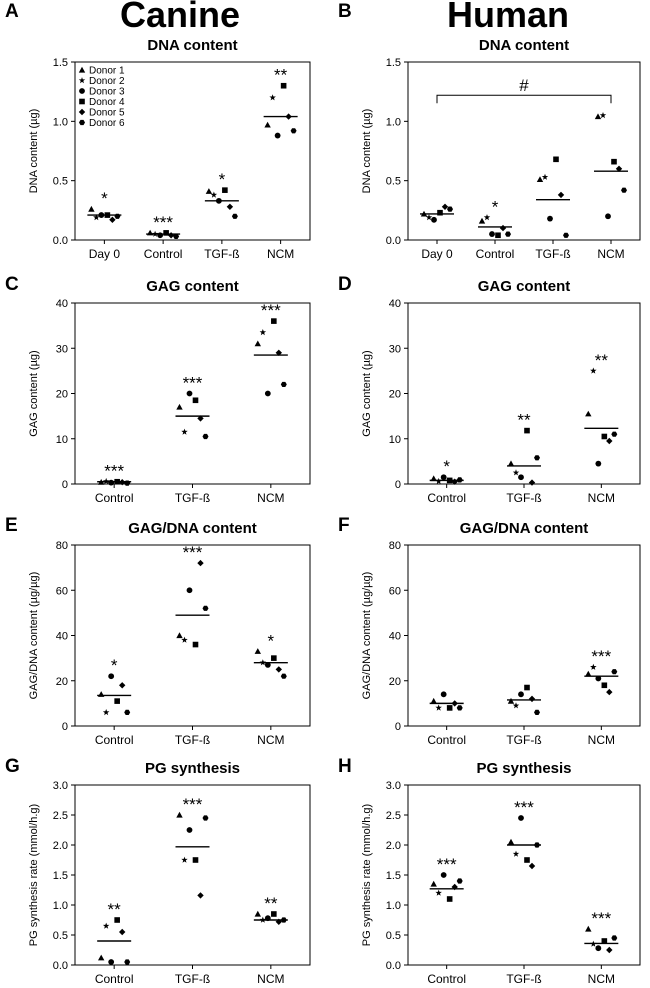  I want to click on legend-marker-circle, so click(82, 91).